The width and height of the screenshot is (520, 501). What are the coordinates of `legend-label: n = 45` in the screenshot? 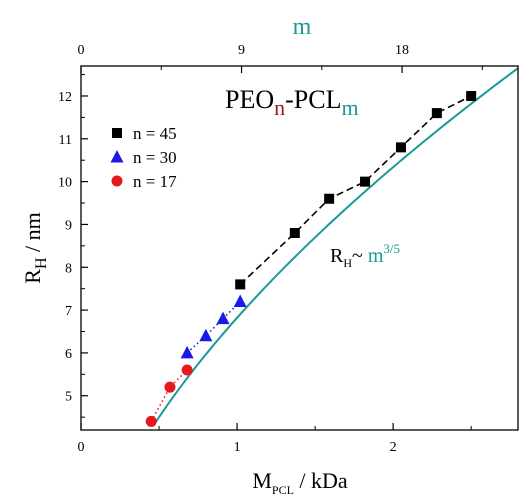 It's located at (155, 133).